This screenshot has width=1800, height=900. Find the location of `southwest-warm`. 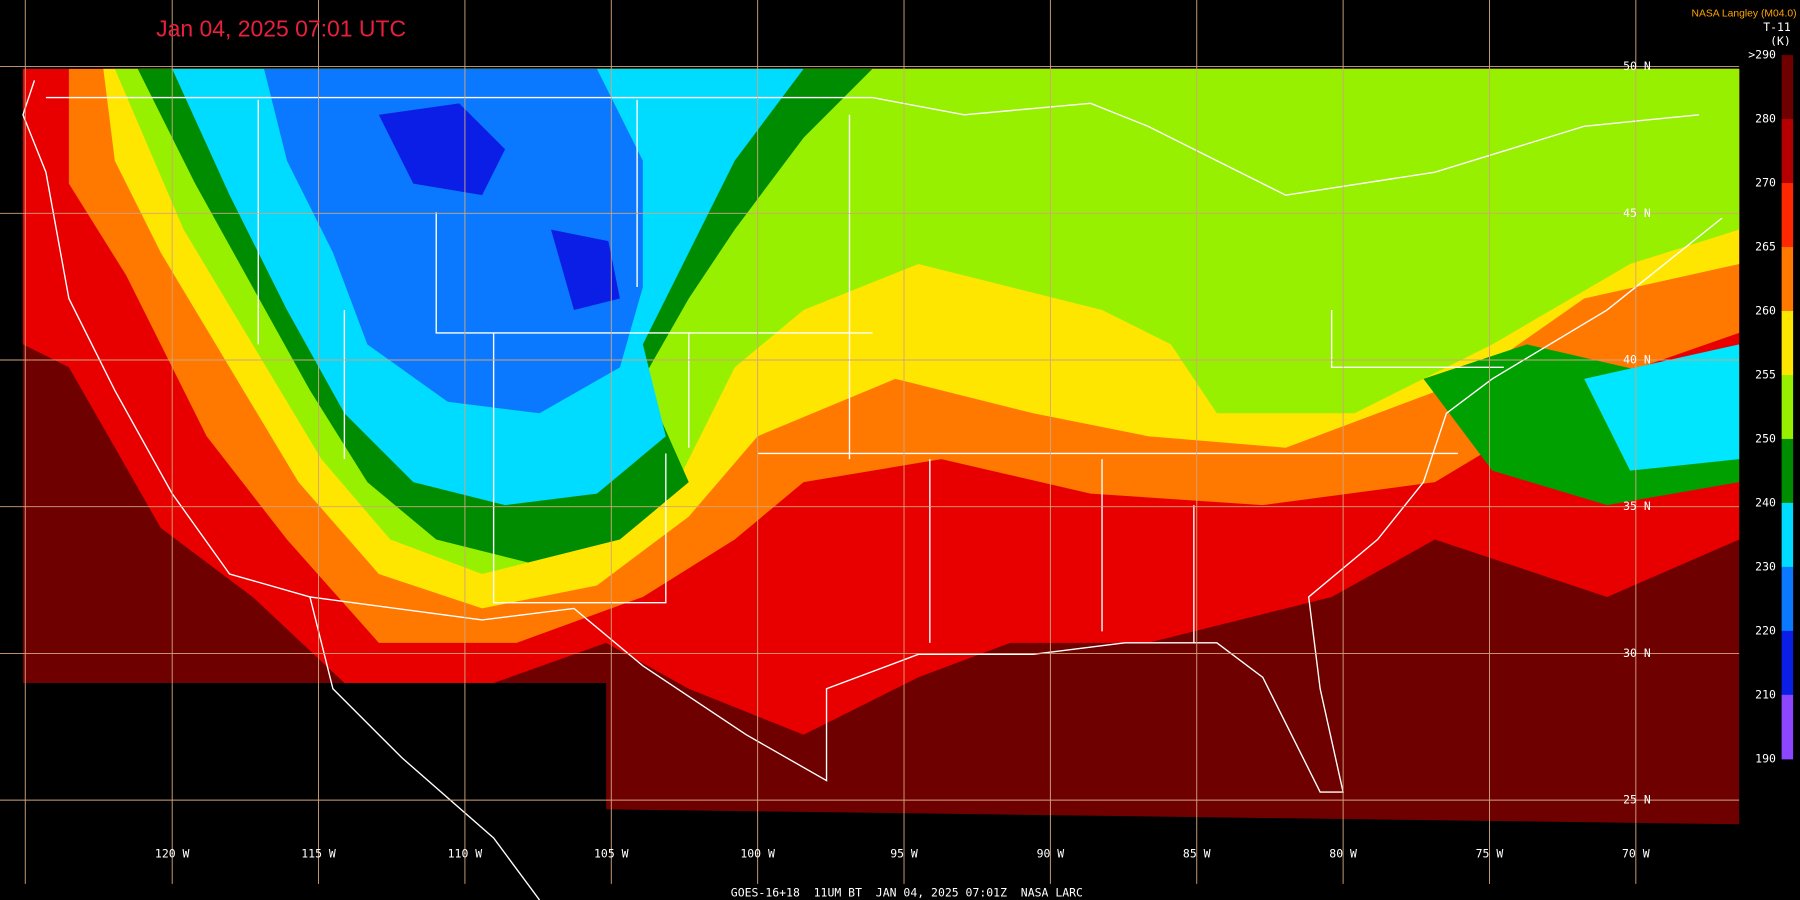

southwest-warm is located at coordinates (183, 514).